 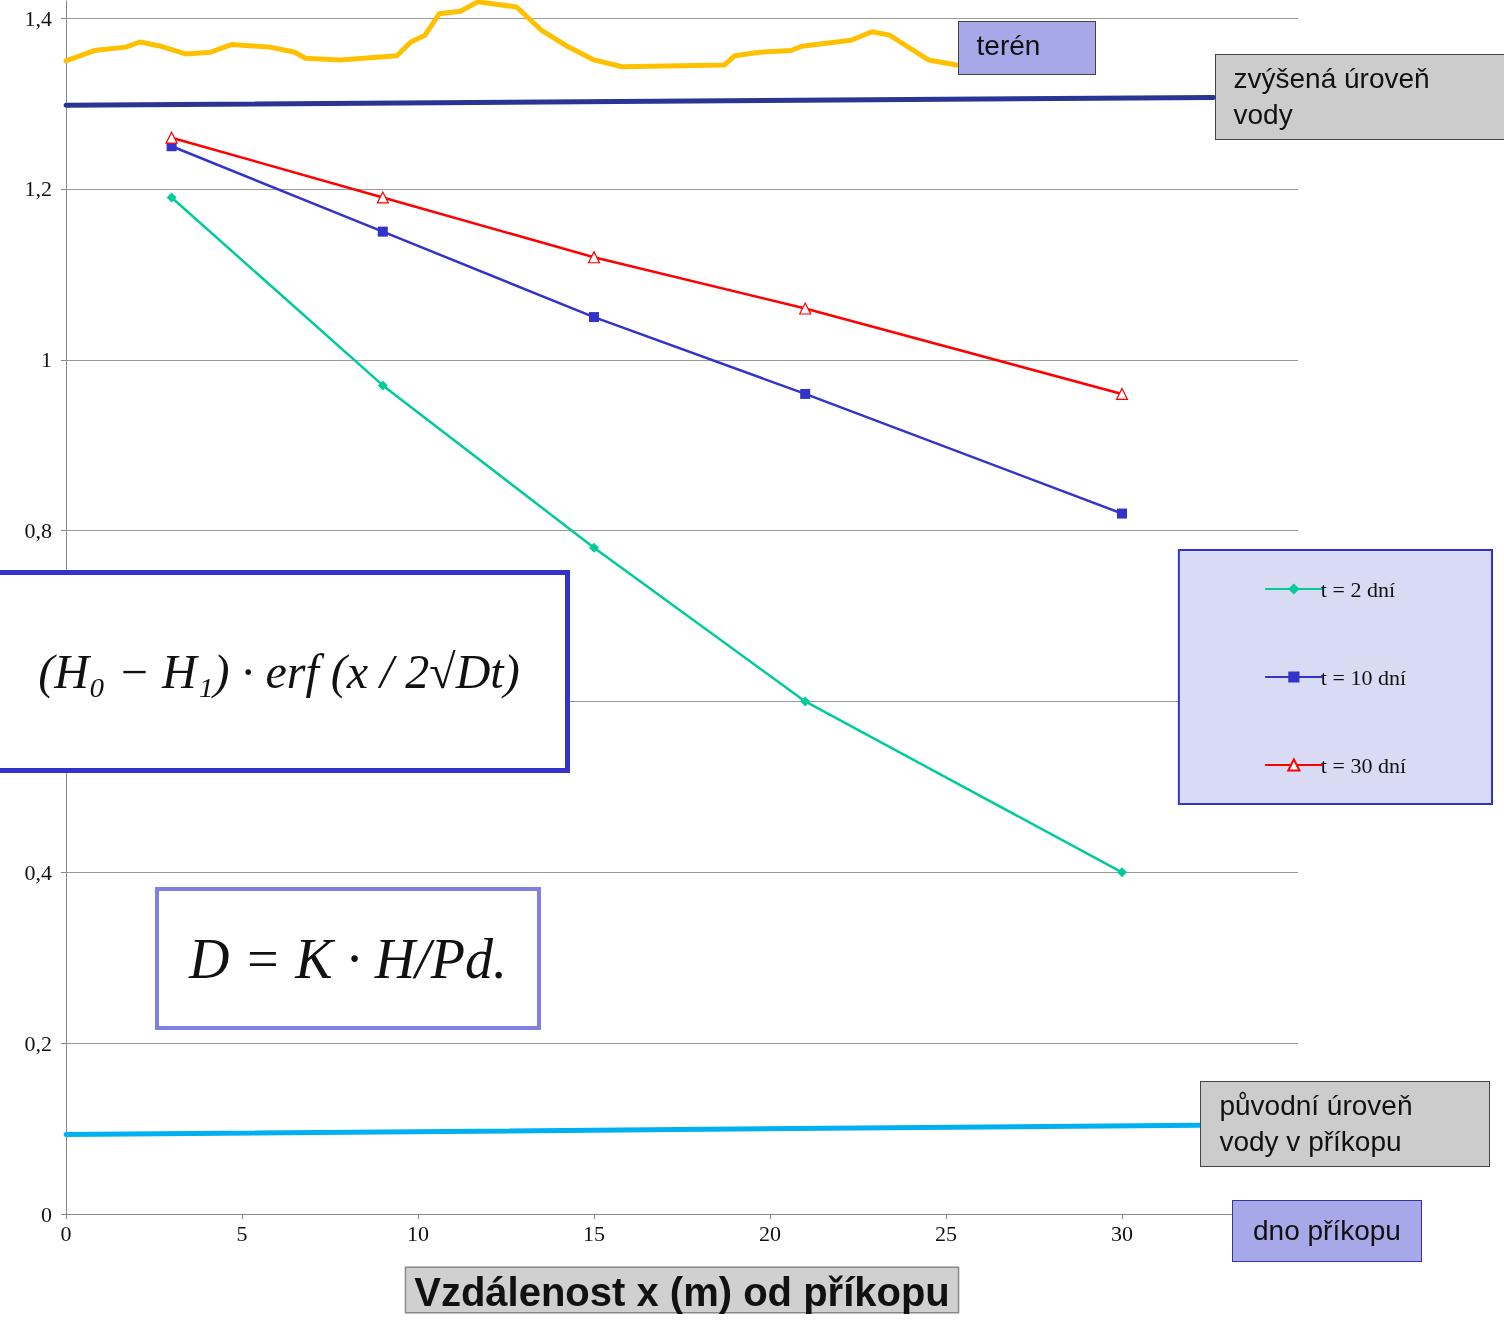 I want to click on x-axis-title: Vzdálenost x (m) od příkopu, so click(x=682, y=1292).